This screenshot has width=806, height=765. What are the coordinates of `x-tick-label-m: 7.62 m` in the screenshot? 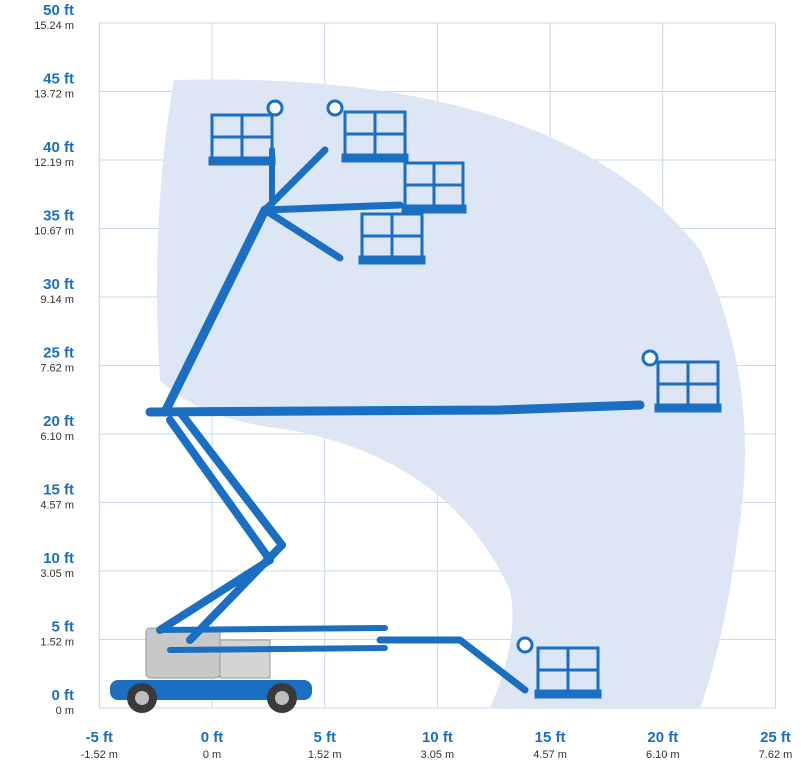 It's located at (776, 755).